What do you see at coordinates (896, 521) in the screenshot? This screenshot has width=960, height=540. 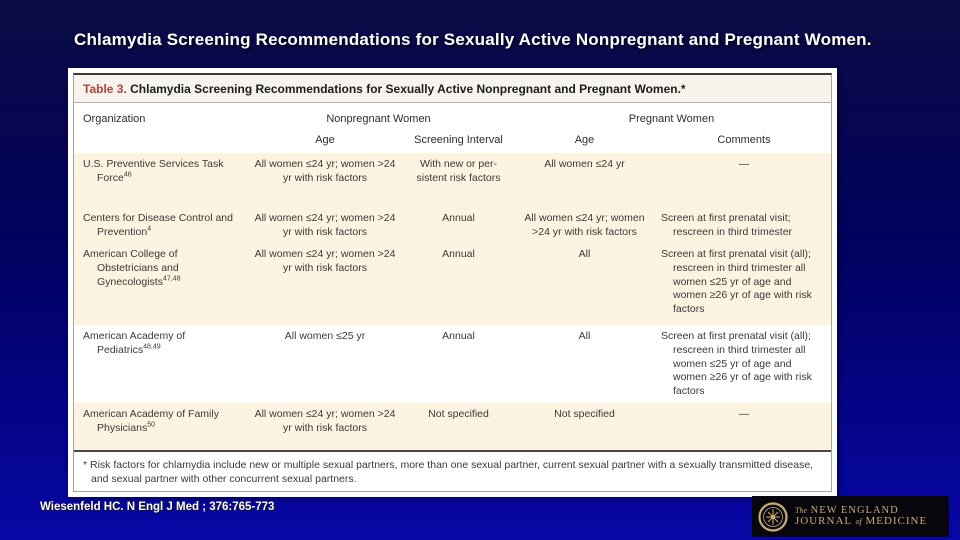 I see `logo-word-medicine: MEDICINE` at bounding box center [896, 521].